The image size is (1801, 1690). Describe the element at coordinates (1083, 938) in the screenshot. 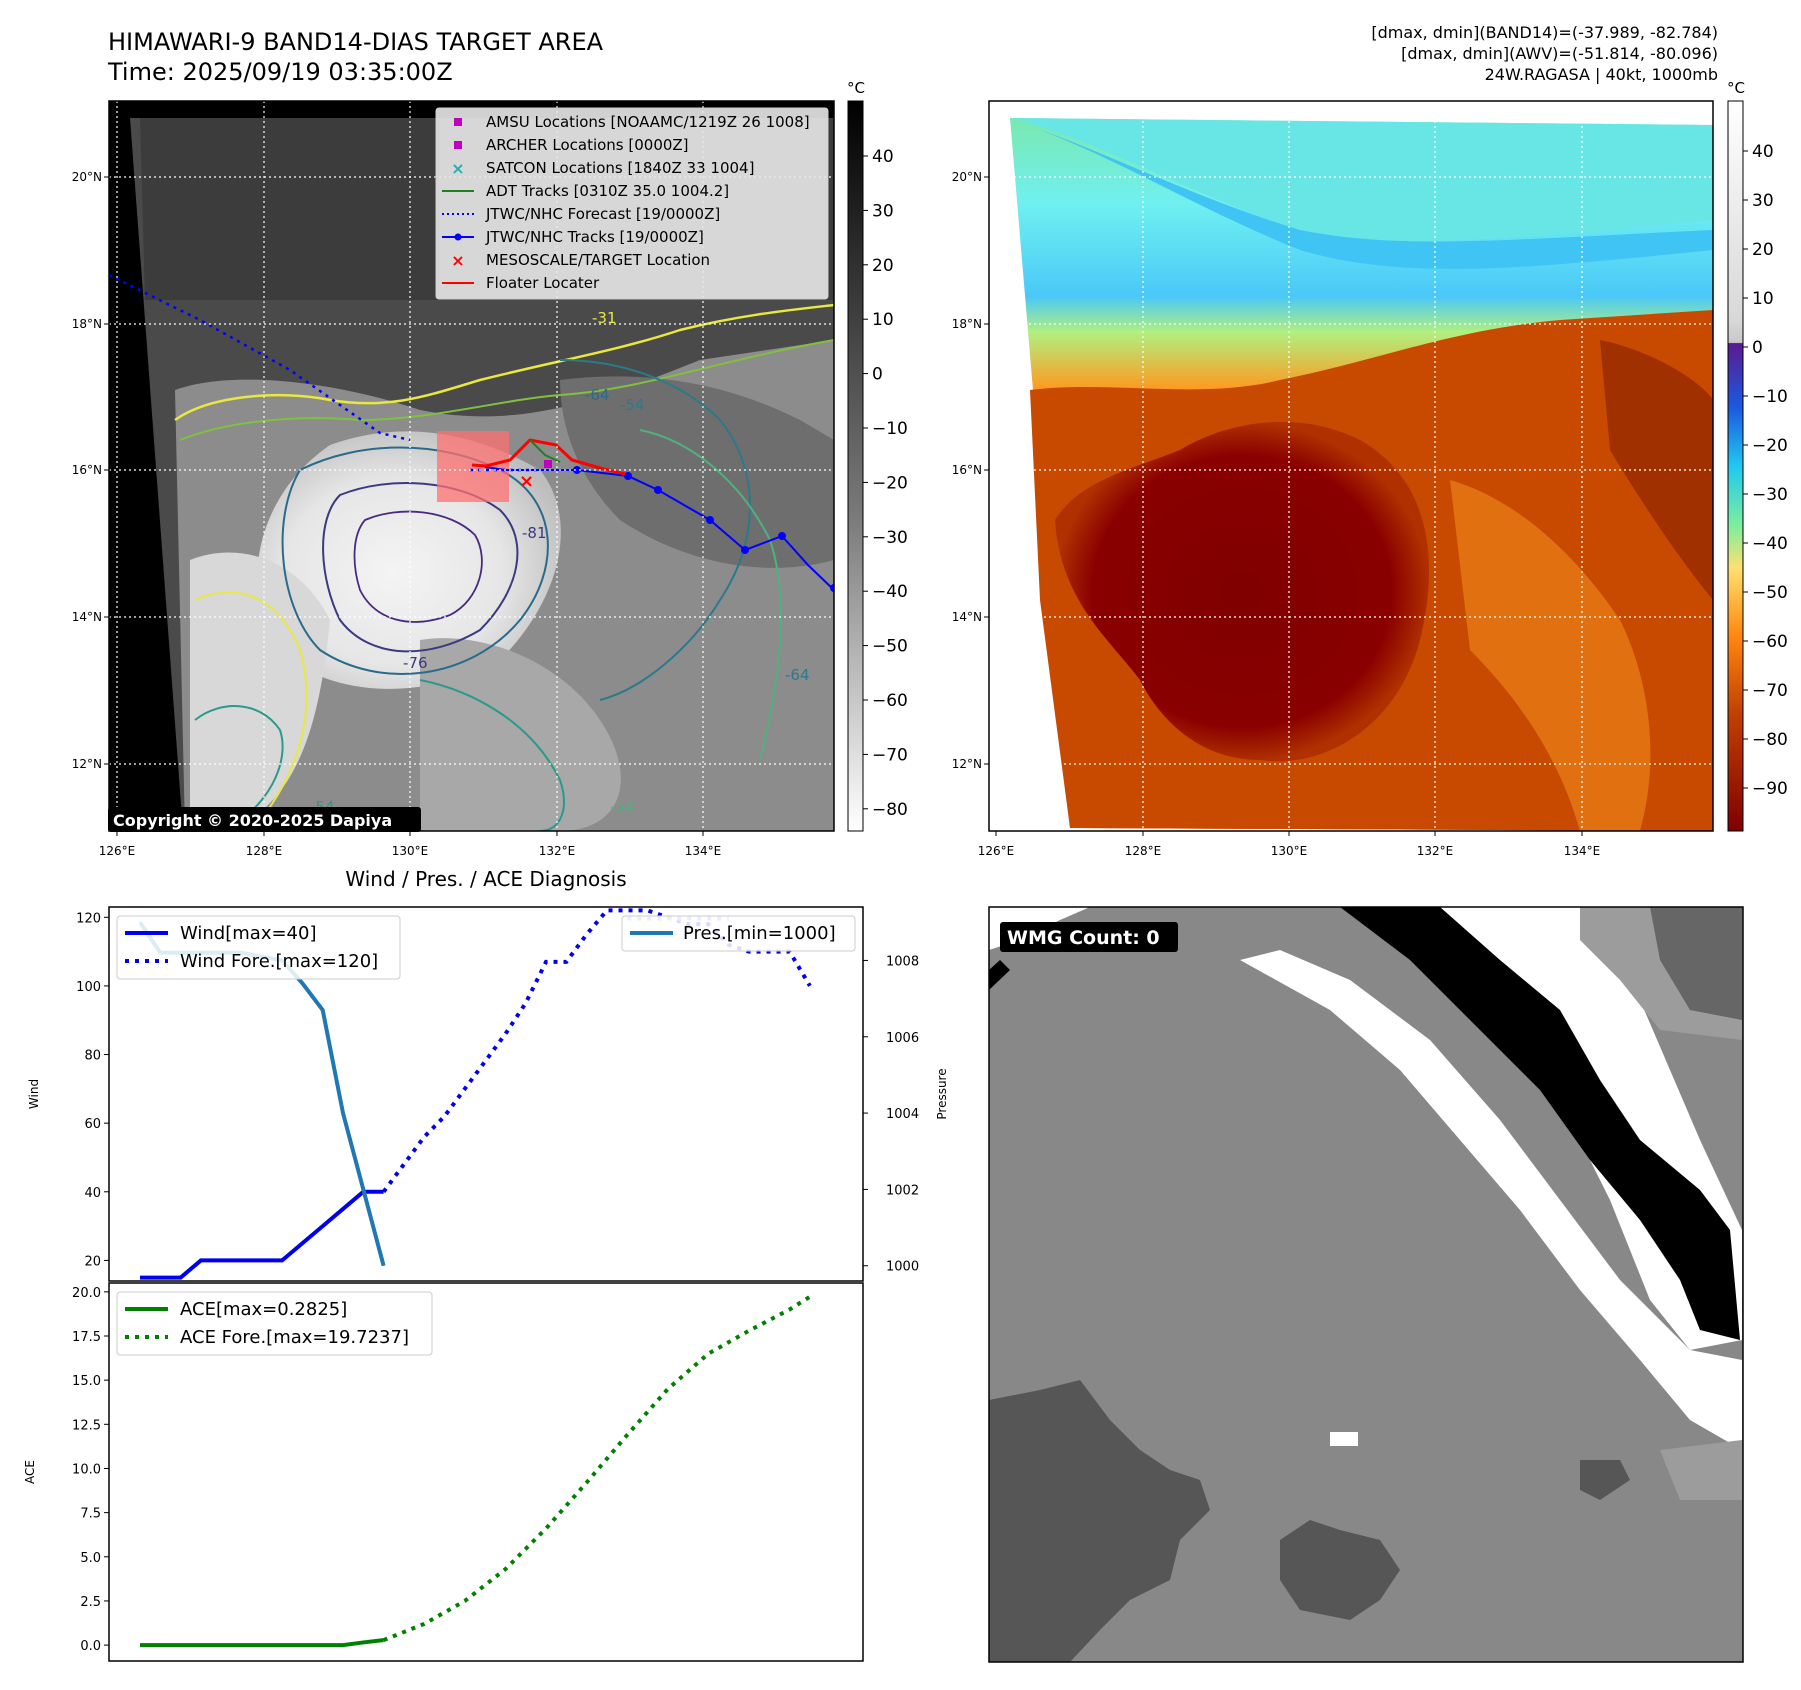

I see `wmg-count-text: WMG Count: 0` at that location.